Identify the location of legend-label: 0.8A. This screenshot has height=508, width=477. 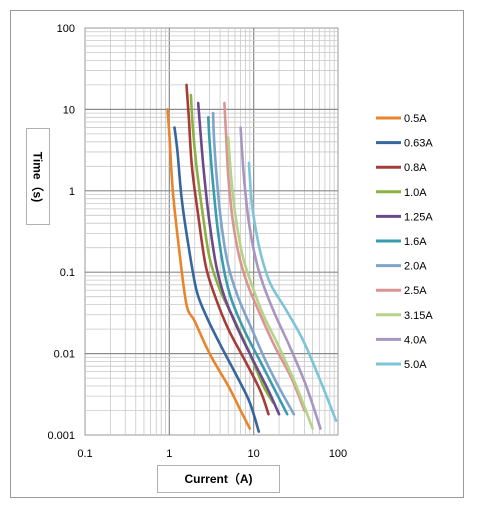
(415, 168).